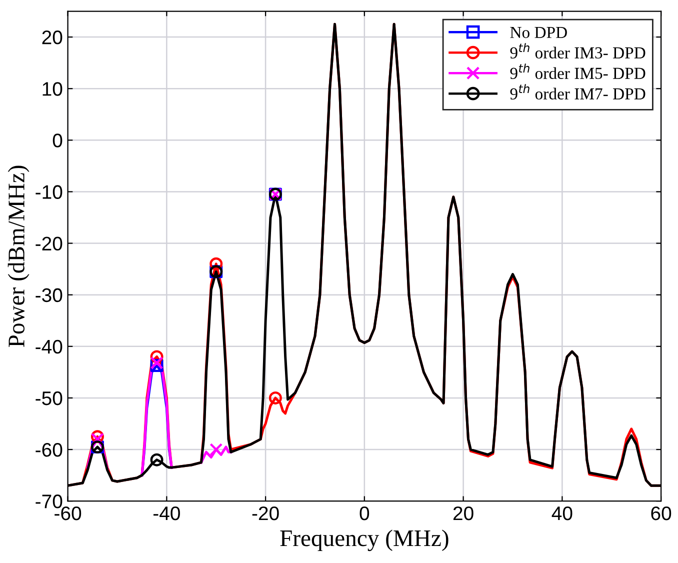  I want to click on y-tick-label: -40, so click(49, 347).